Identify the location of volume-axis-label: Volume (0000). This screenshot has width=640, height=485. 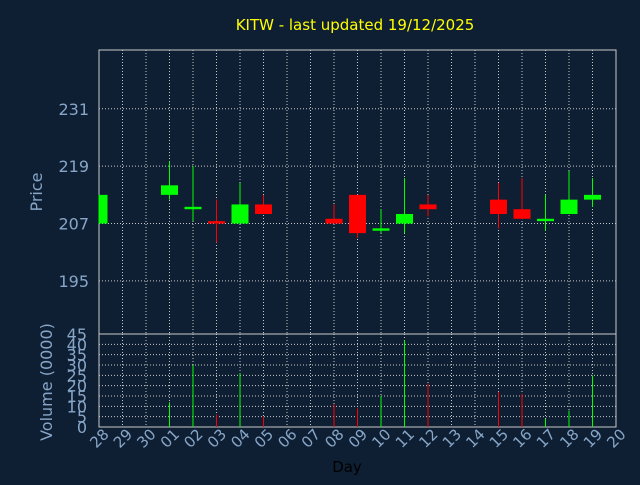
(46, 382).